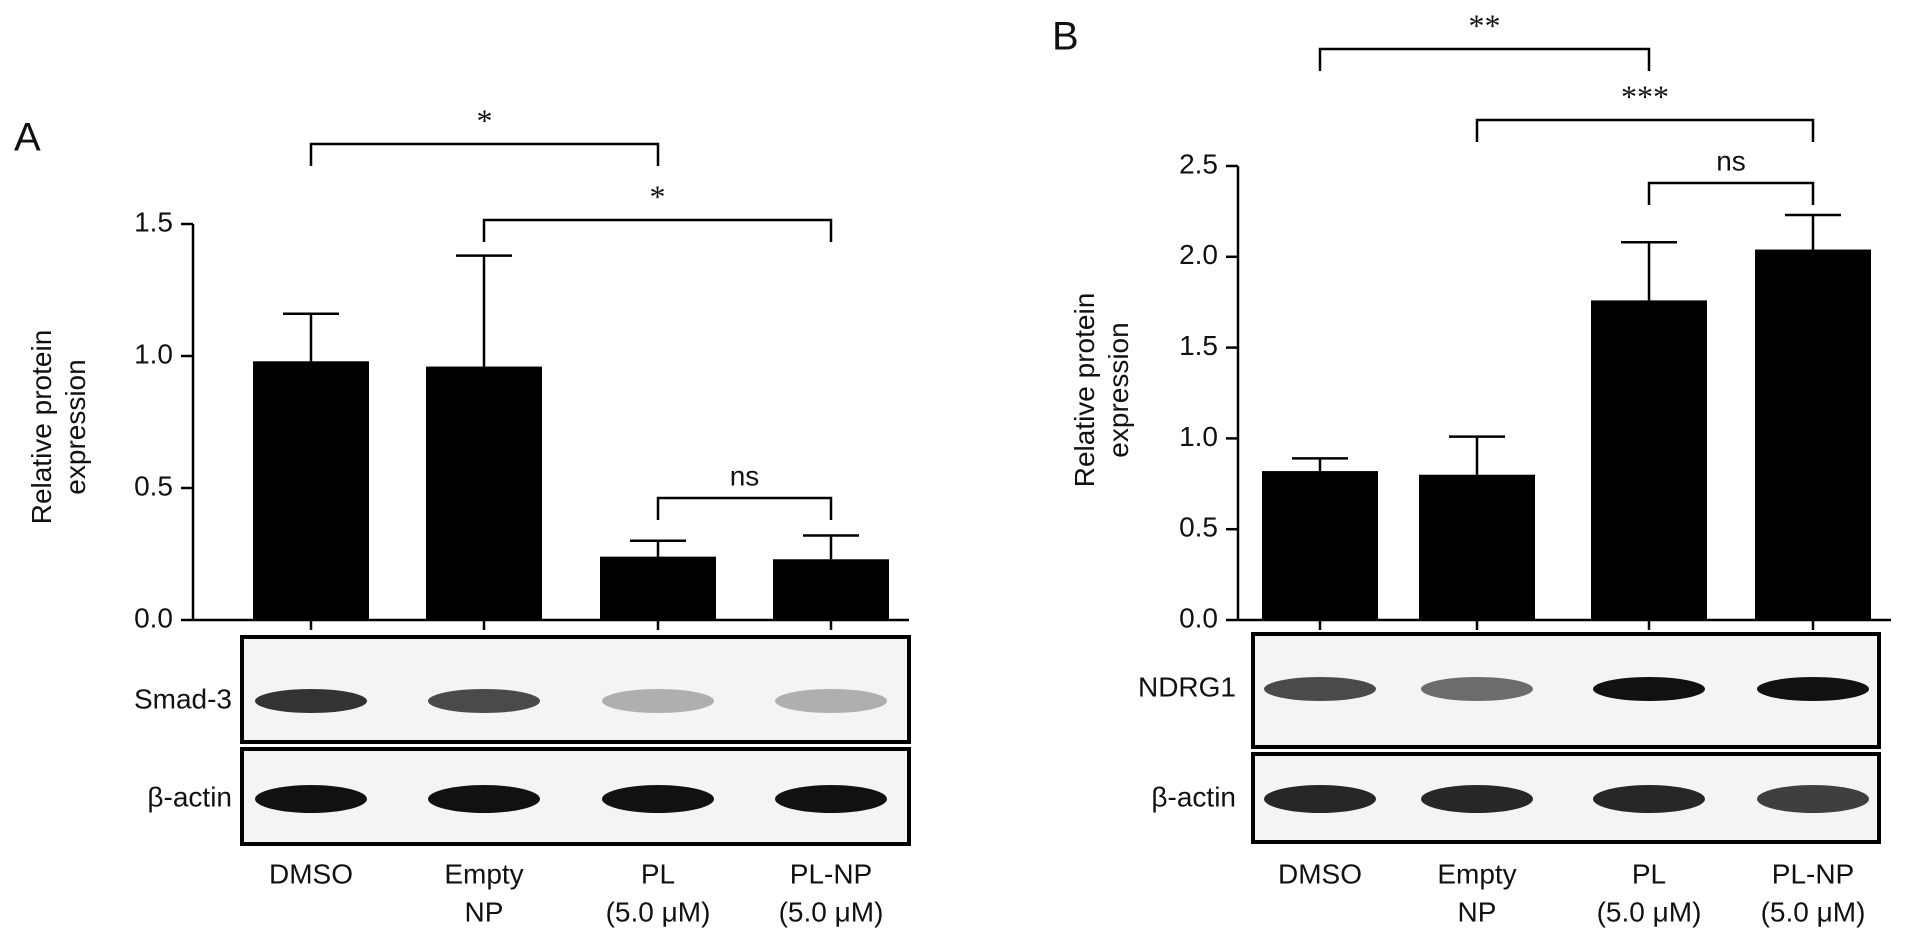 The width and height of the screenshot is (1913, 945). Describe the element at coordinates (1645, 96) in the screenshot. I see `significance-label: ***` at that location.